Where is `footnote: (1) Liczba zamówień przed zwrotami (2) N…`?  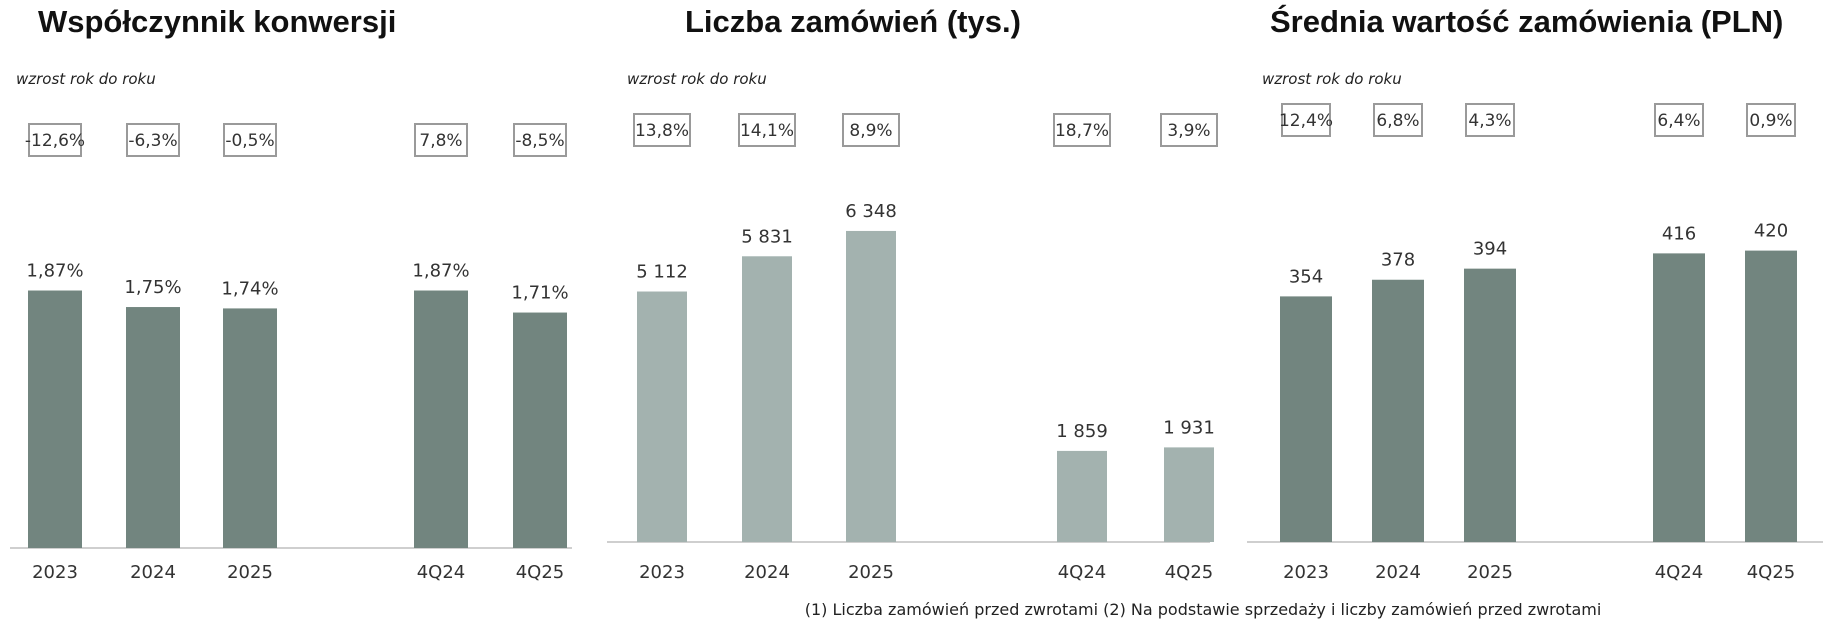 footnote: (1) Liczba zamówień przed zwrotami (2) N… is located at coordinates (1203, 609).